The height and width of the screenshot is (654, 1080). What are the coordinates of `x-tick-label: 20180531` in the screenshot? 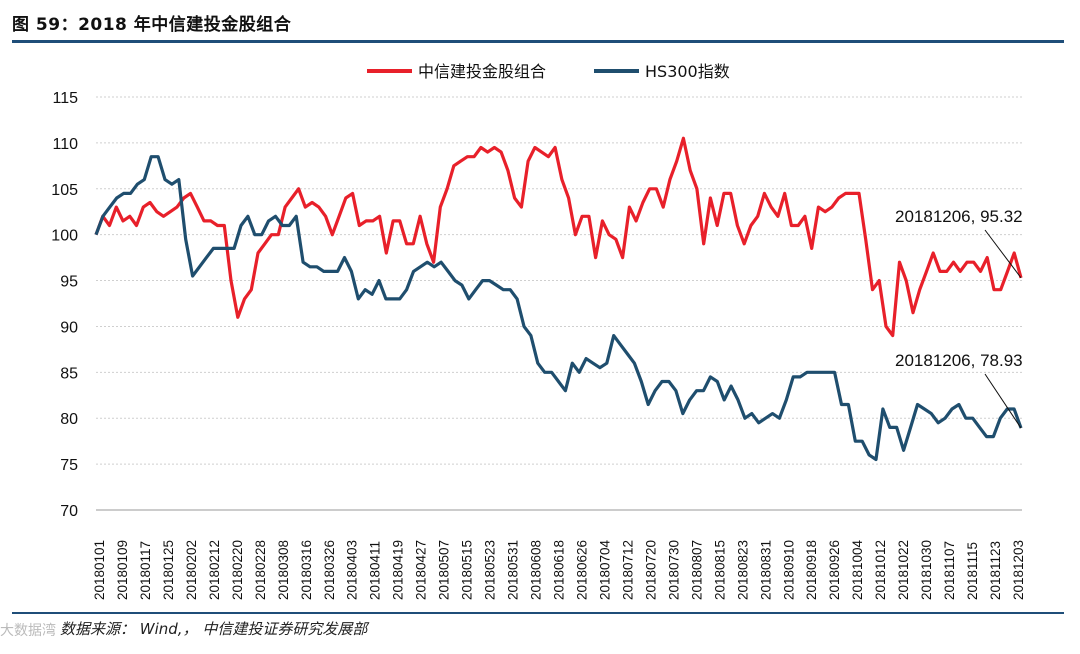 It's located at (513, 570).